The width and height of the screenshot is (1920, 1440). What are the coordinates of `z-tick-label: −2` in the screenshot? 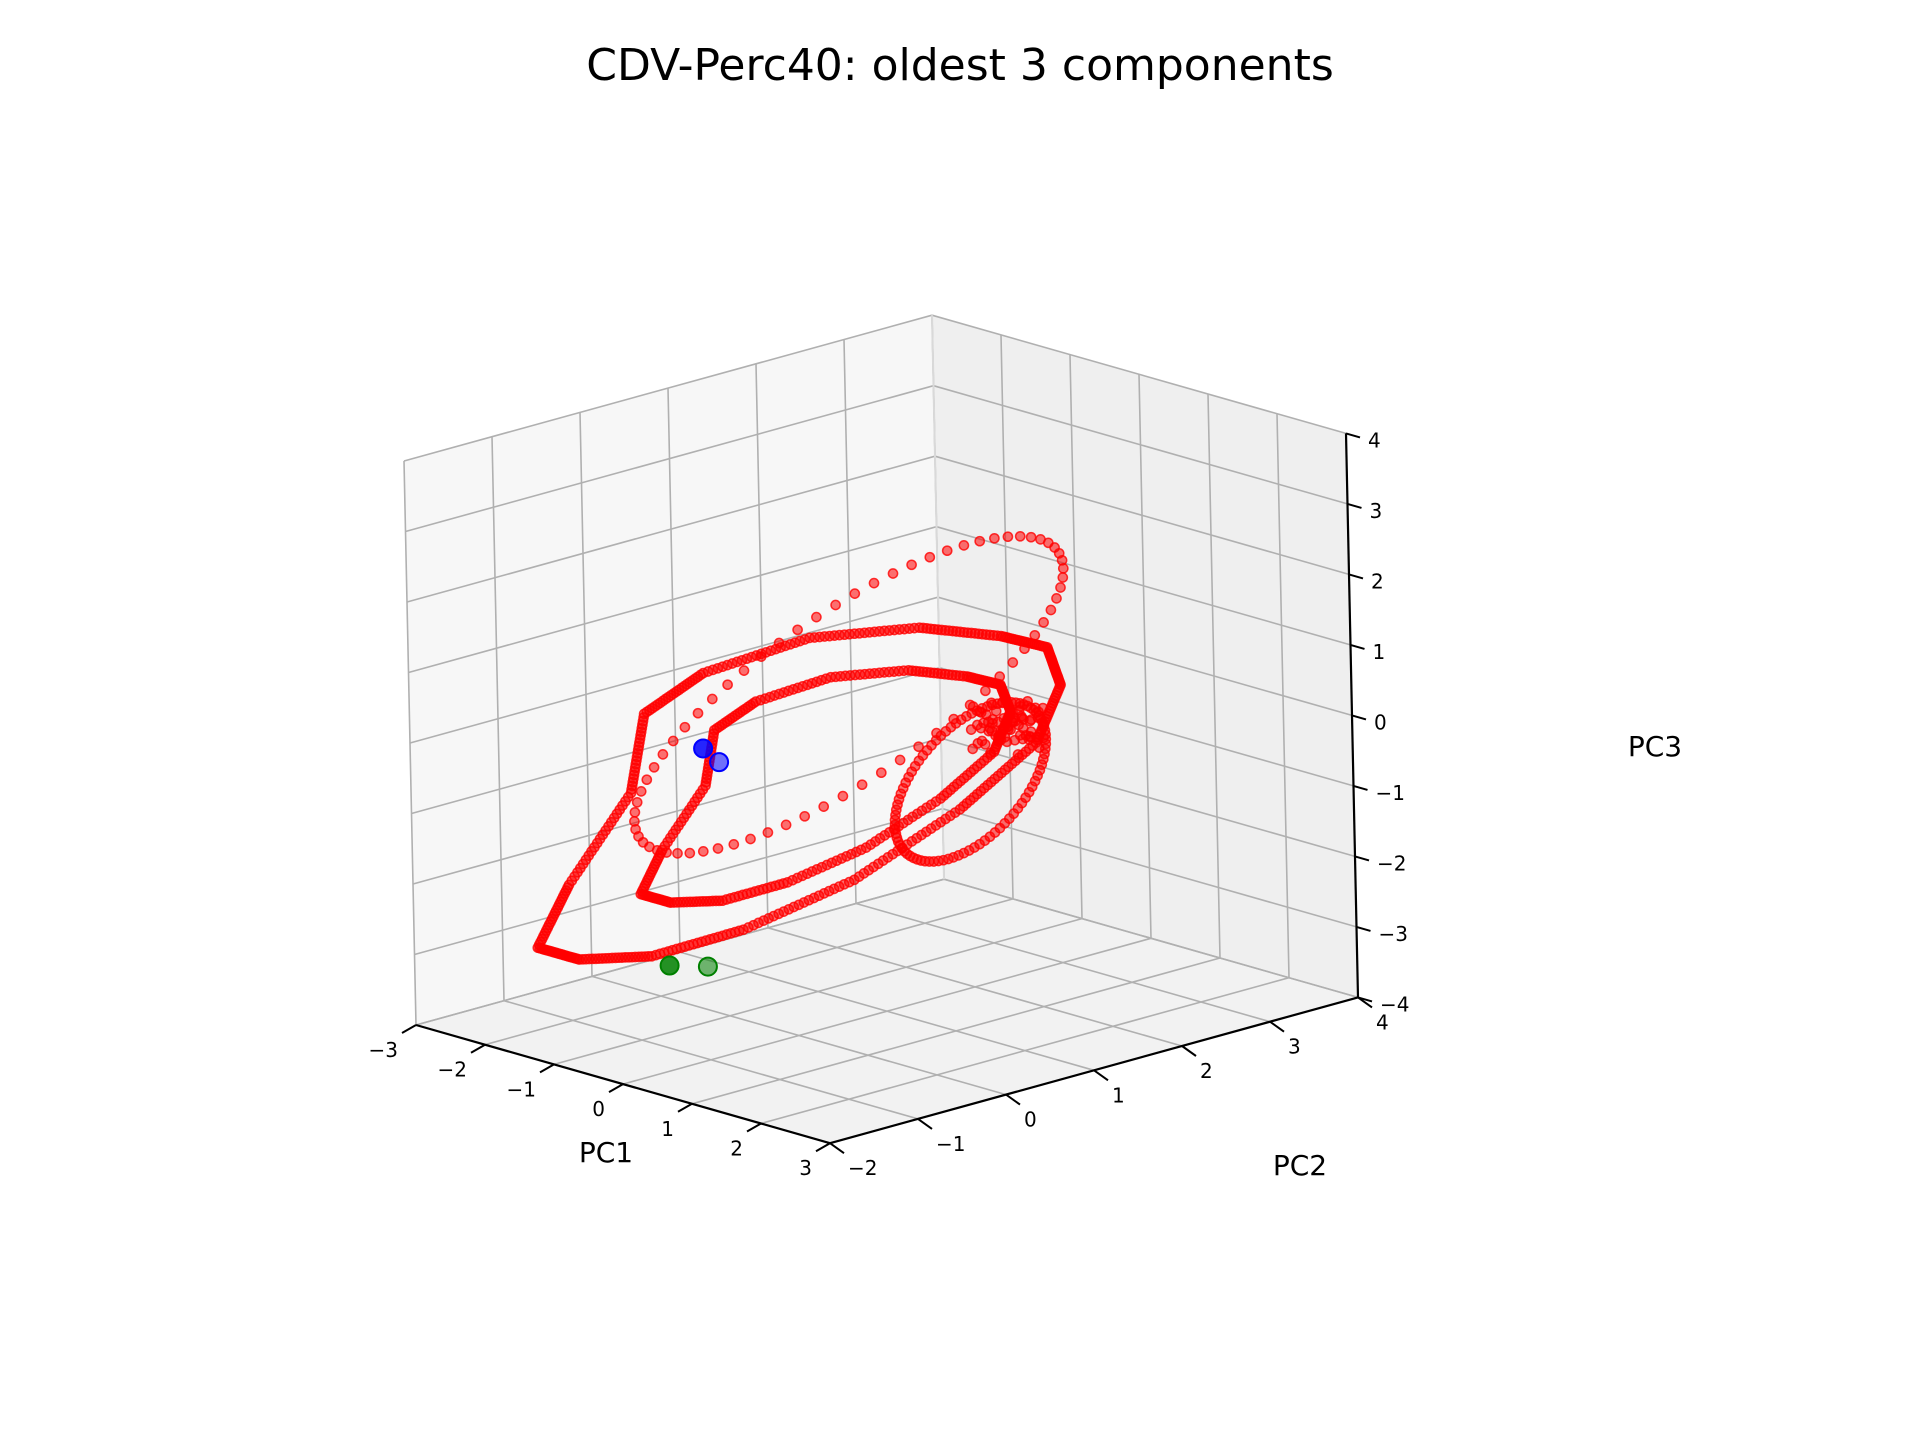 It's located at (1391, 863).